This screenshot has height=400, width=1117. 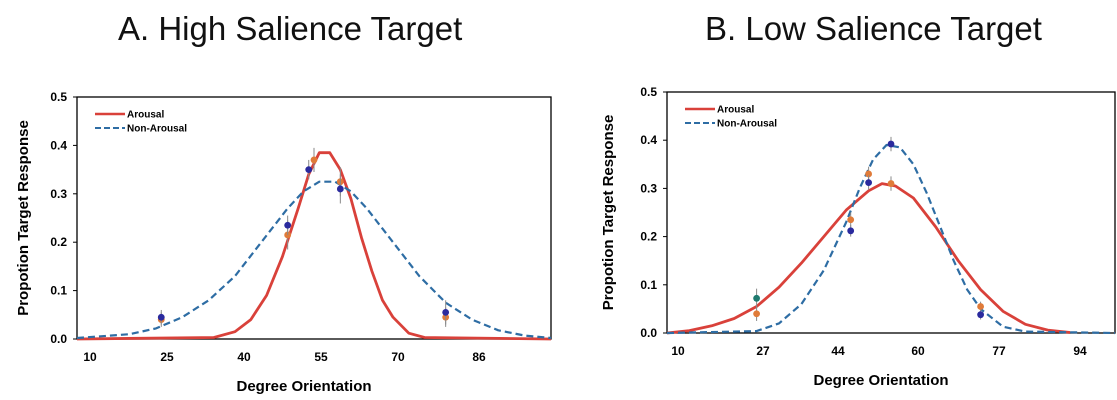 I want to click on x-tick-label: 77, so click(x=999, y=351).